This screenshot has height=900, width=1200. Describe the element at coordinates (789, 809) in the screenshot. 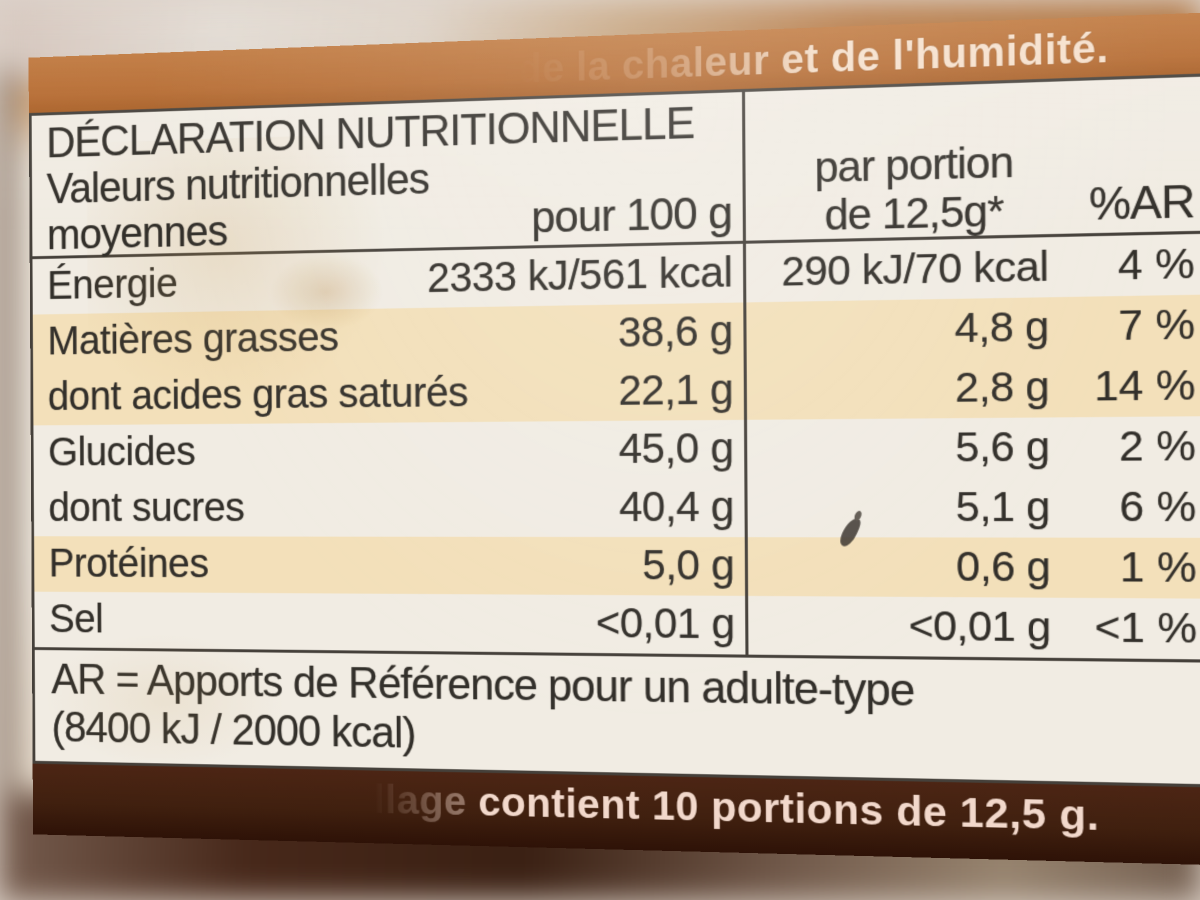

I see `portions-info-main: contient 10 portions de 12,5 g.` at that location.